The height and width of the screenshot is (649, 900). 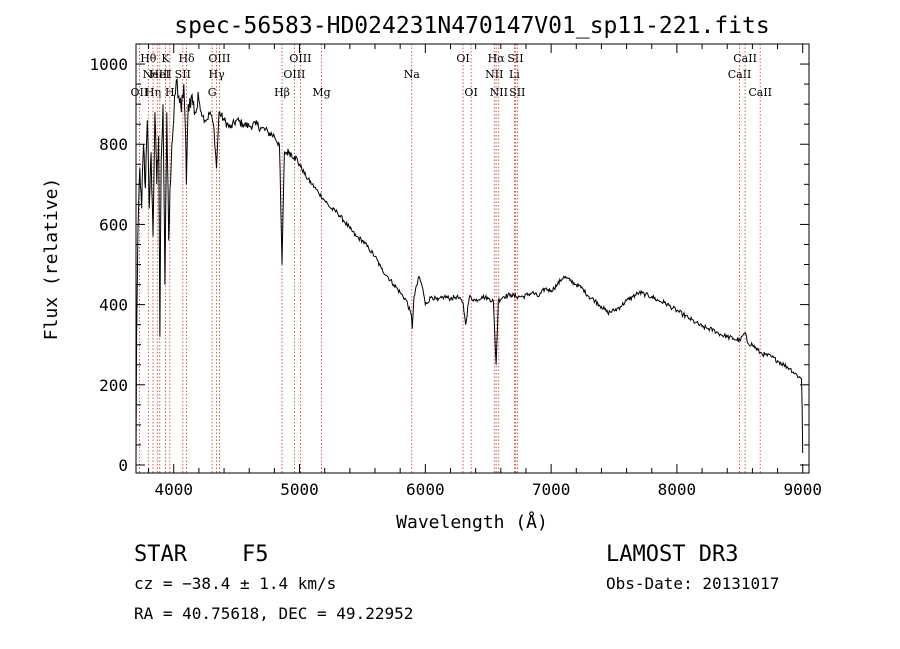 What do you see at coordinates (692, 583) in the screenshot?
I see `obs-date: Obs-Date: 20131017` at bounding box center [692, 583].